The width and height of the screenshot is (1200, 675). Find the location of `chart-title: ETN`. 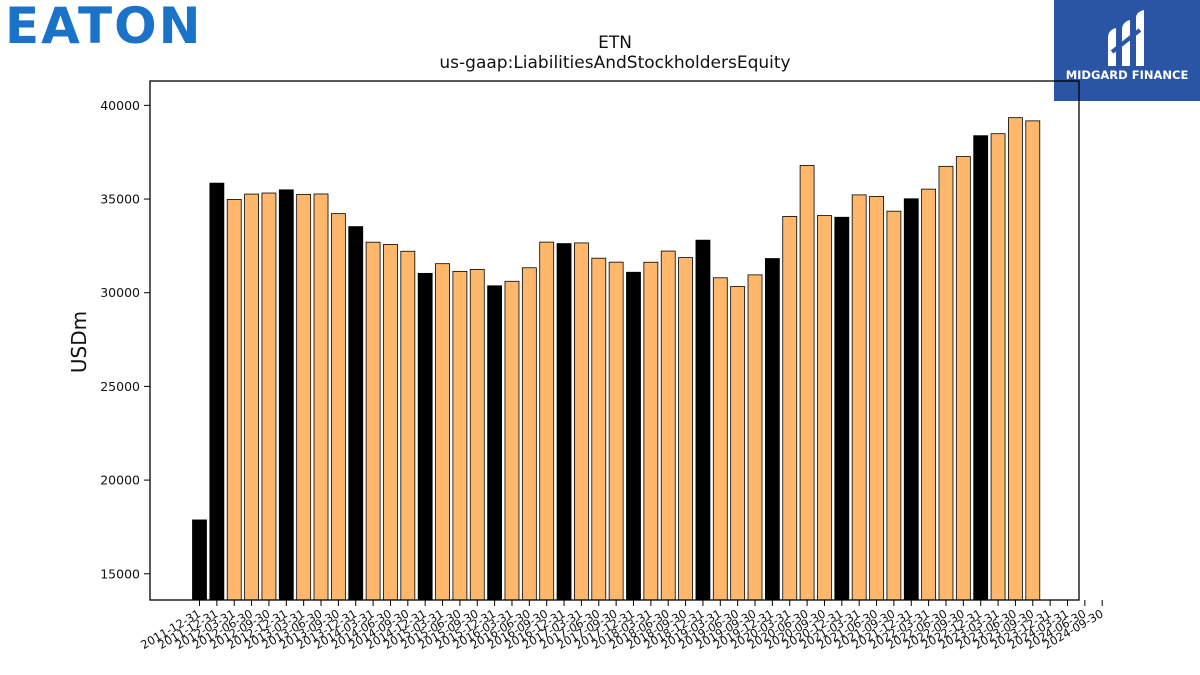

chart-title: ETN is located at coordinates (615, 43).